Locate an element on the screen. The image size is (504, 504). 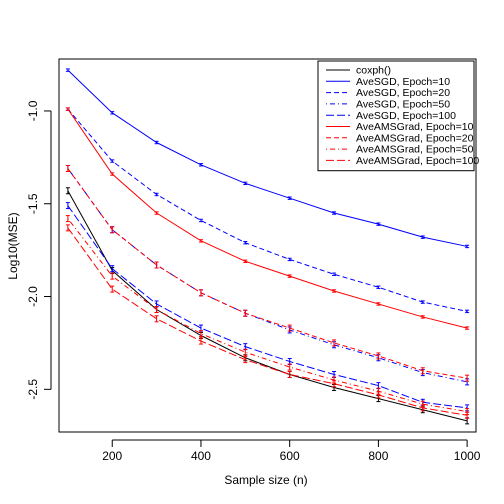
legend-label: AveAMSGrad, Epoch=10 is located at coordinates (415, 127).